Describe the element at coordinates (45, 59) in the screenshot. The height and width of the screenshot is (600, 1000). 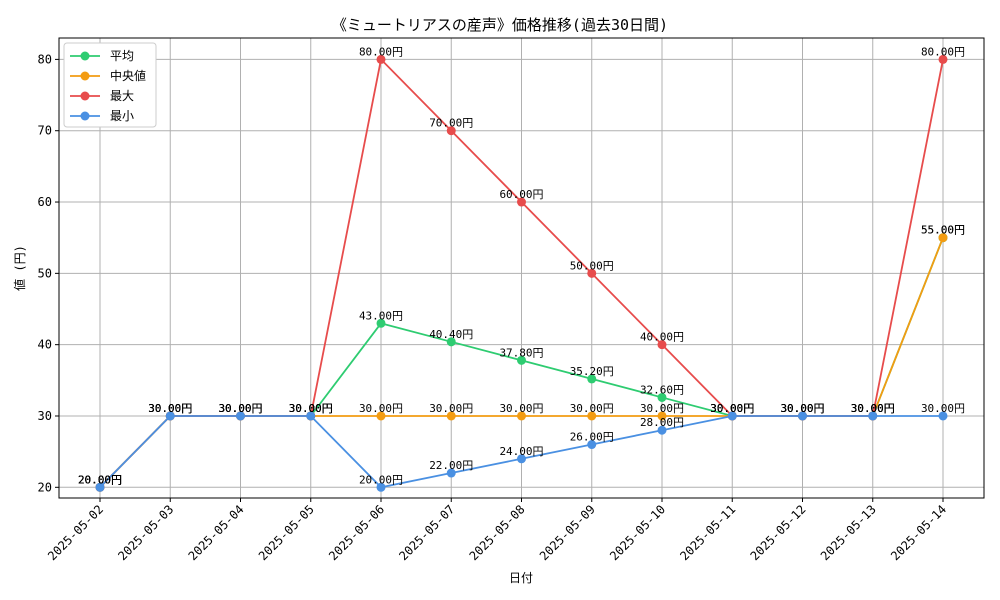
I see `y-tick-label: 80` at that location.